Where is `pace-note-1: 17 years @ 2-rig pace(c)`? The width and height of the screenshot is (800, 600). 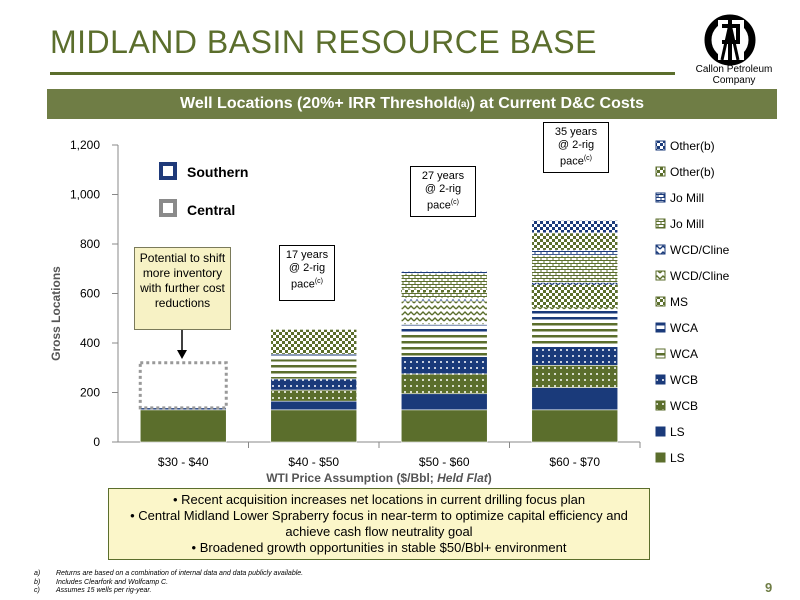 pace-note-1: 17 years @ 2-rig pace(c) is located at coordinates (307, 273).